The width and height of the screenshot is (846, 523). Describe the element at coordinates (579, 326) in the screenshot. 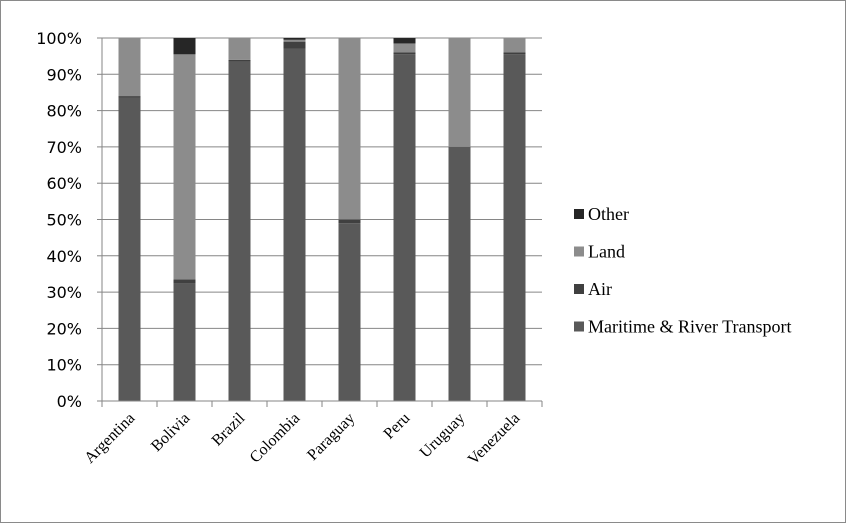

I see `legend-swatch-maritime-and-river-transport` at that location.